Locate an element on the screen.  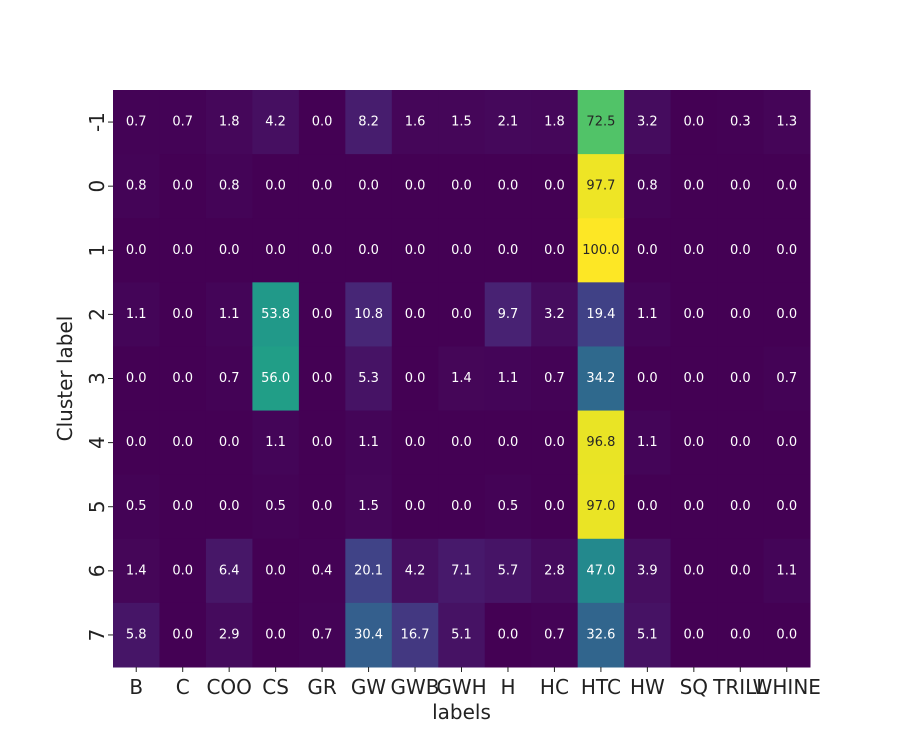
heatmap-cell-7-WHINE is located at coordinates (787, 635).